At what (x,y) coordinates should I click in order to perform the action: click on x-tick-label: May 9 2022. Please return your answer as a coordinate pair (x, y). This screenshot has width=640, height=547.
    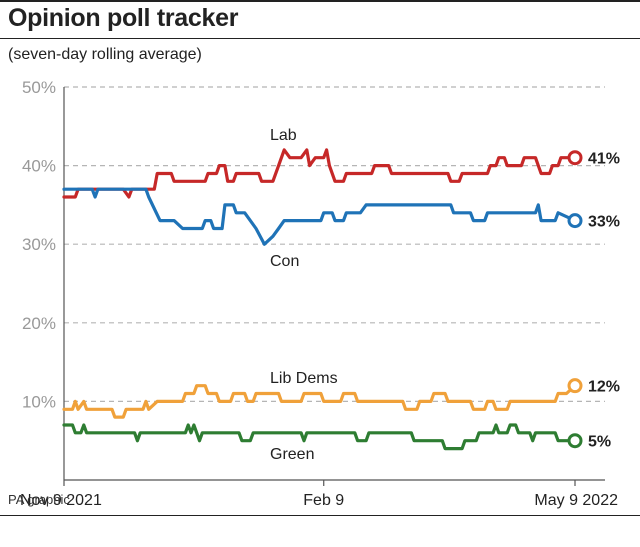
    Looking at the image, I should click on (576, 500).